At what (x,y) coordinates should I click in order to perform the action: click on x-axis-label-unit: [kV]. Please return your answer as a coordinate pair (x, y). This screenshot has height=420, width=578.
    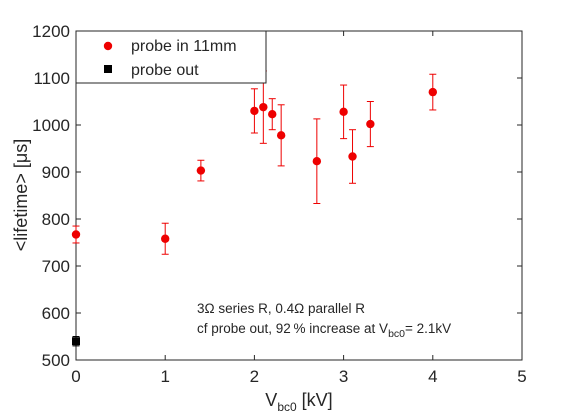
    Looking at the image, I should click on (315, 400).